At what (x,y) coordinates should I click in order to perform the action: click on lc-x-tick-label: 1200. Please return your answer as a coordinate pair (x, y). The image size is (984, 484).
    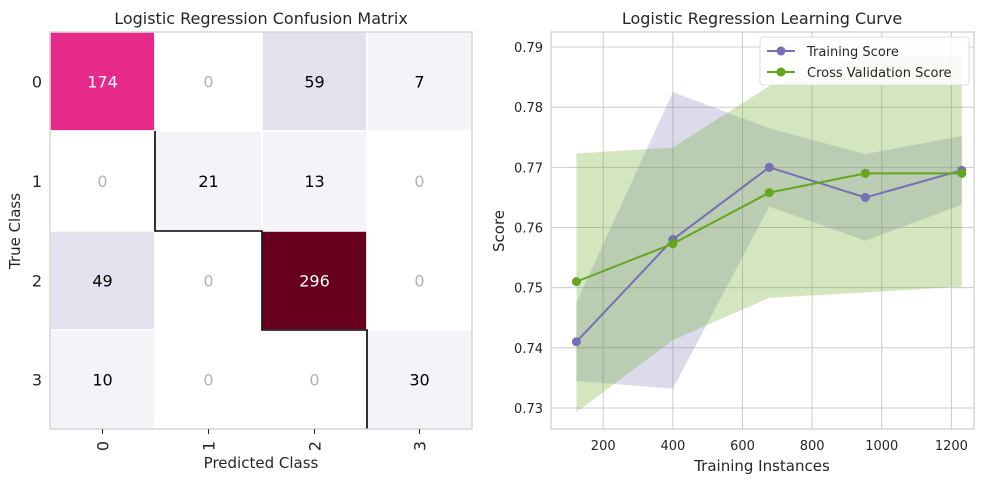
    Looking at the image, I should click on (951, 446).